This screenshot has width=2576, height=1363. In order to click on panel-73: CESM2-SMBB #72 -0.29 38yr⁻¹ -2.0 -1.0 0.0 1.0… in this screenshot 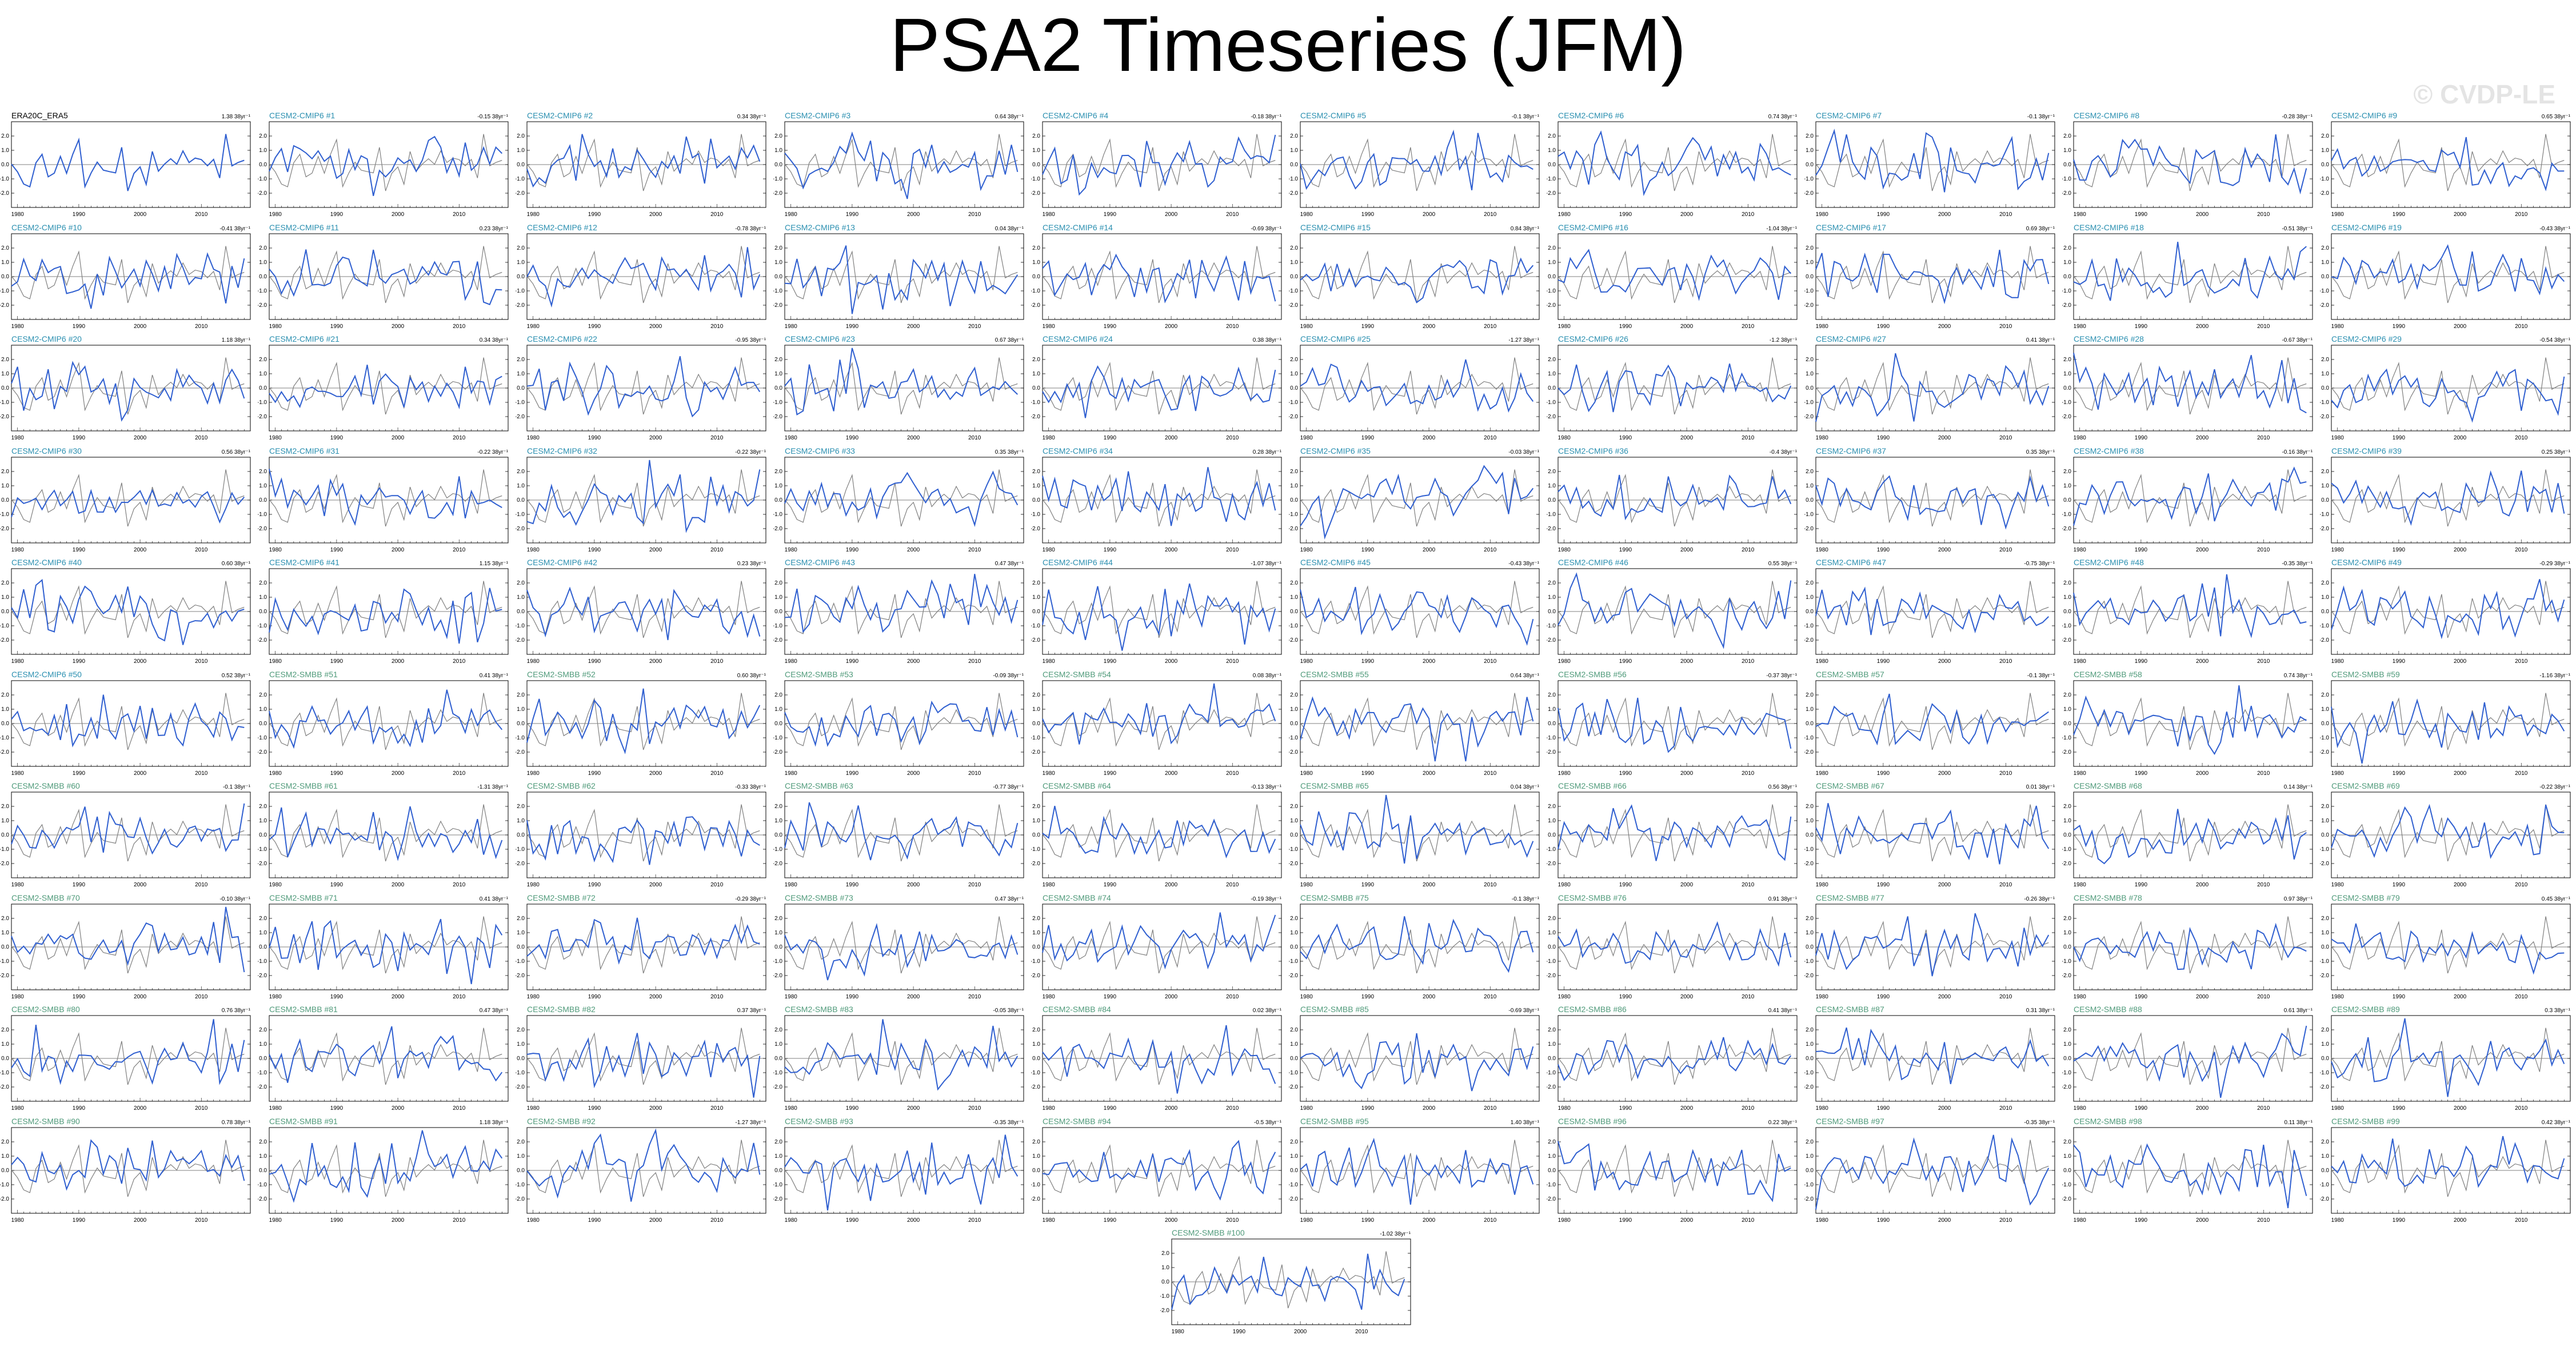, I will do `click(641, 946)`.